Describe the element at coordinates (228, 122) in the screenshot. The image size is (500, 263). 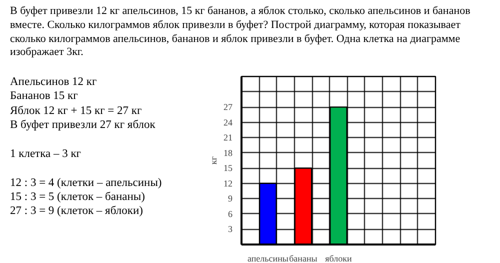
I see `y-tick-label: 24` at that location.